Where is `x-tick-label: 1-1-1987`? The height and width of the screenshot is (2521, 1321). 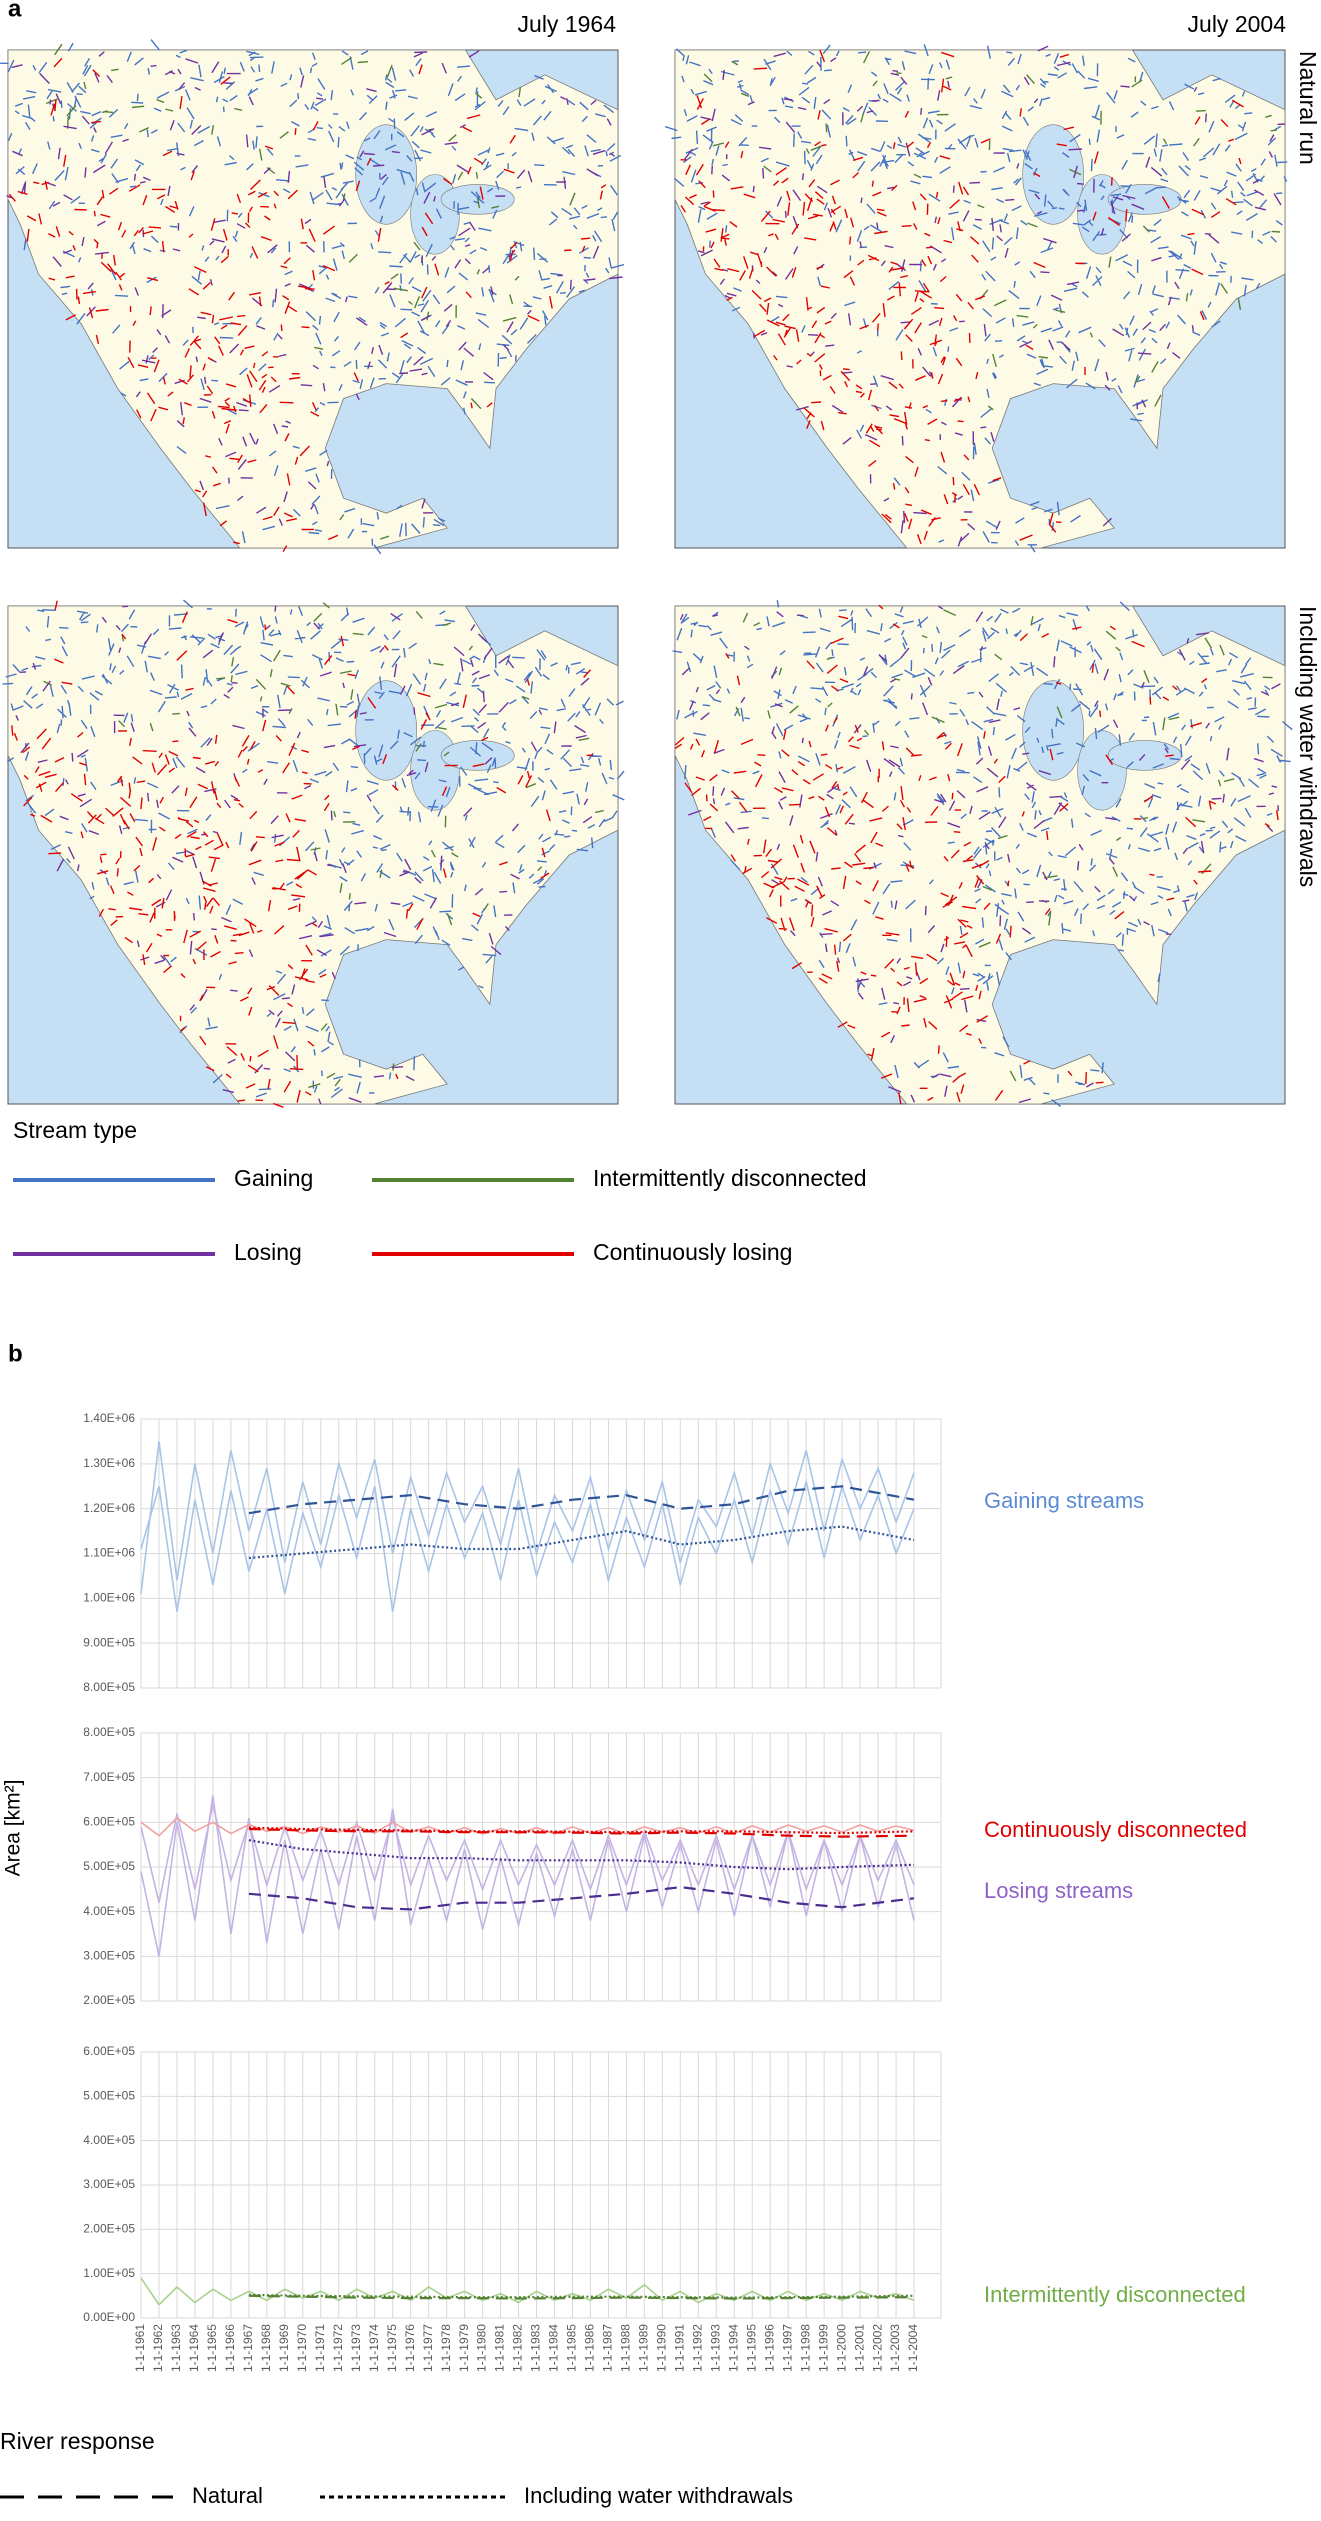 x-tick-label: 1-1-1987 is located at coordinates (608, 2348).